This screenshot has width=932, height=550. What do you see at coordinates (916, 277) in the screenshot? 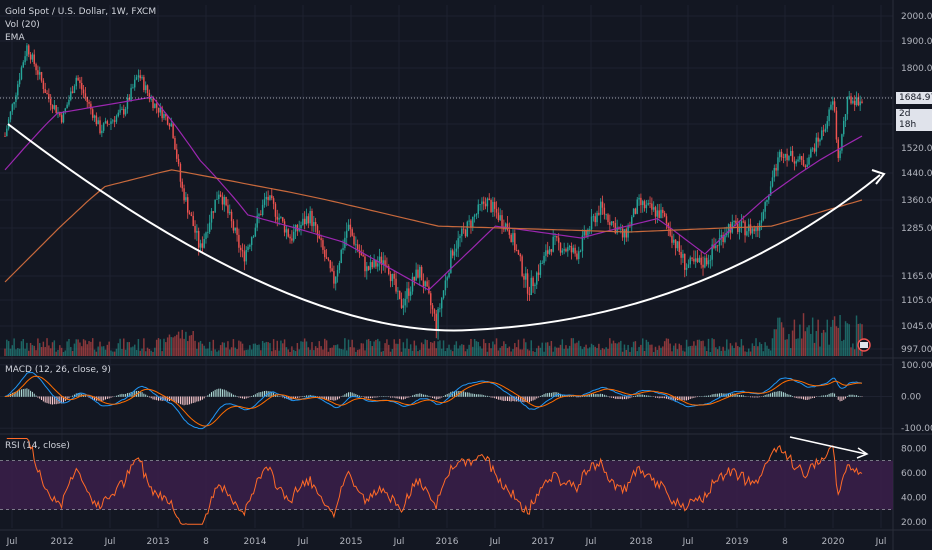
I see `price-tick-label: 1165.00` at bounding box center [916, 277].